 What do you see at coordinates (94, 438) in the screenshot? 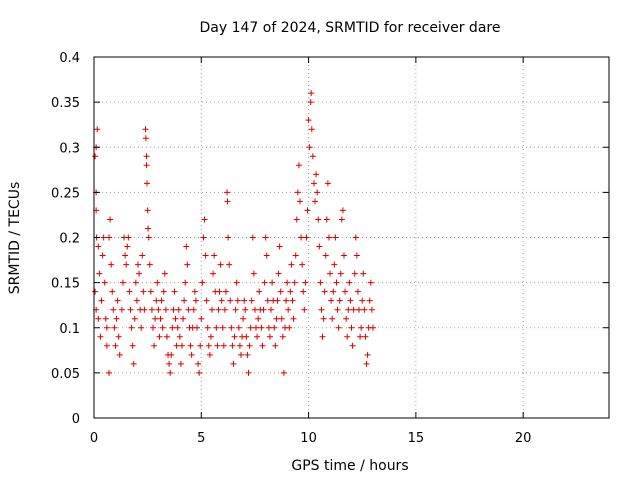
I see `x-tick-label: 0` at bounding box center [94, 438].